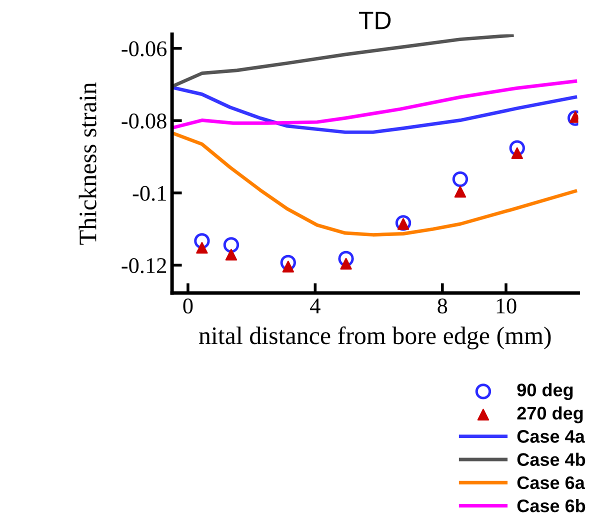 This screenshot has width=608, height=527. What do you see at coordinates (375, 21) in the screenshot?
I see `chart-title: TD` at bounding box center [375, 21].